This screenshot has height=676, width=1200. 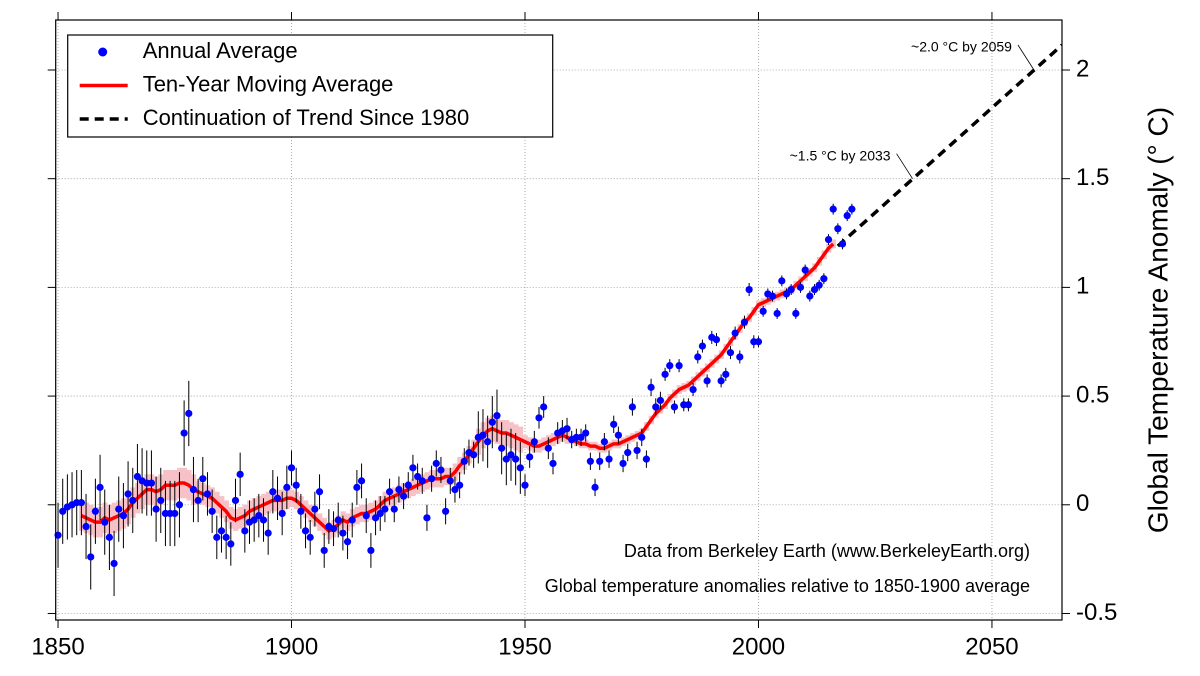 I want to click on trend-line, so click(x=949, y=145).